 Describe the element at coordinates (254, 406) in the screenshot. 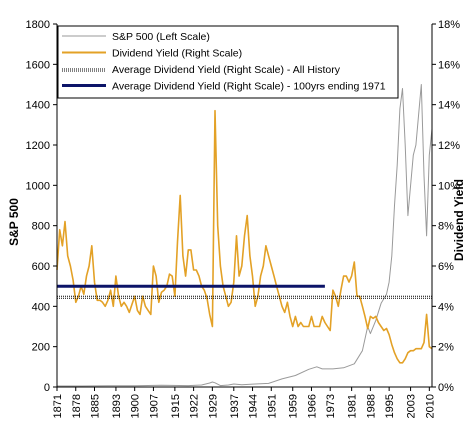

I see `x-tick-label: 1944` at that location.